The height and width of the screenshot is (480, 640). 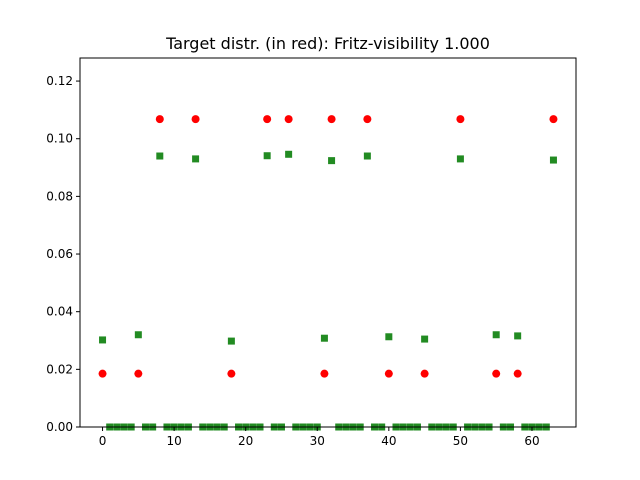 What do you see at coordinates (317, 441) in the screenshot?
I see `x-tick-label: 30` at bounding box center [317, 441].